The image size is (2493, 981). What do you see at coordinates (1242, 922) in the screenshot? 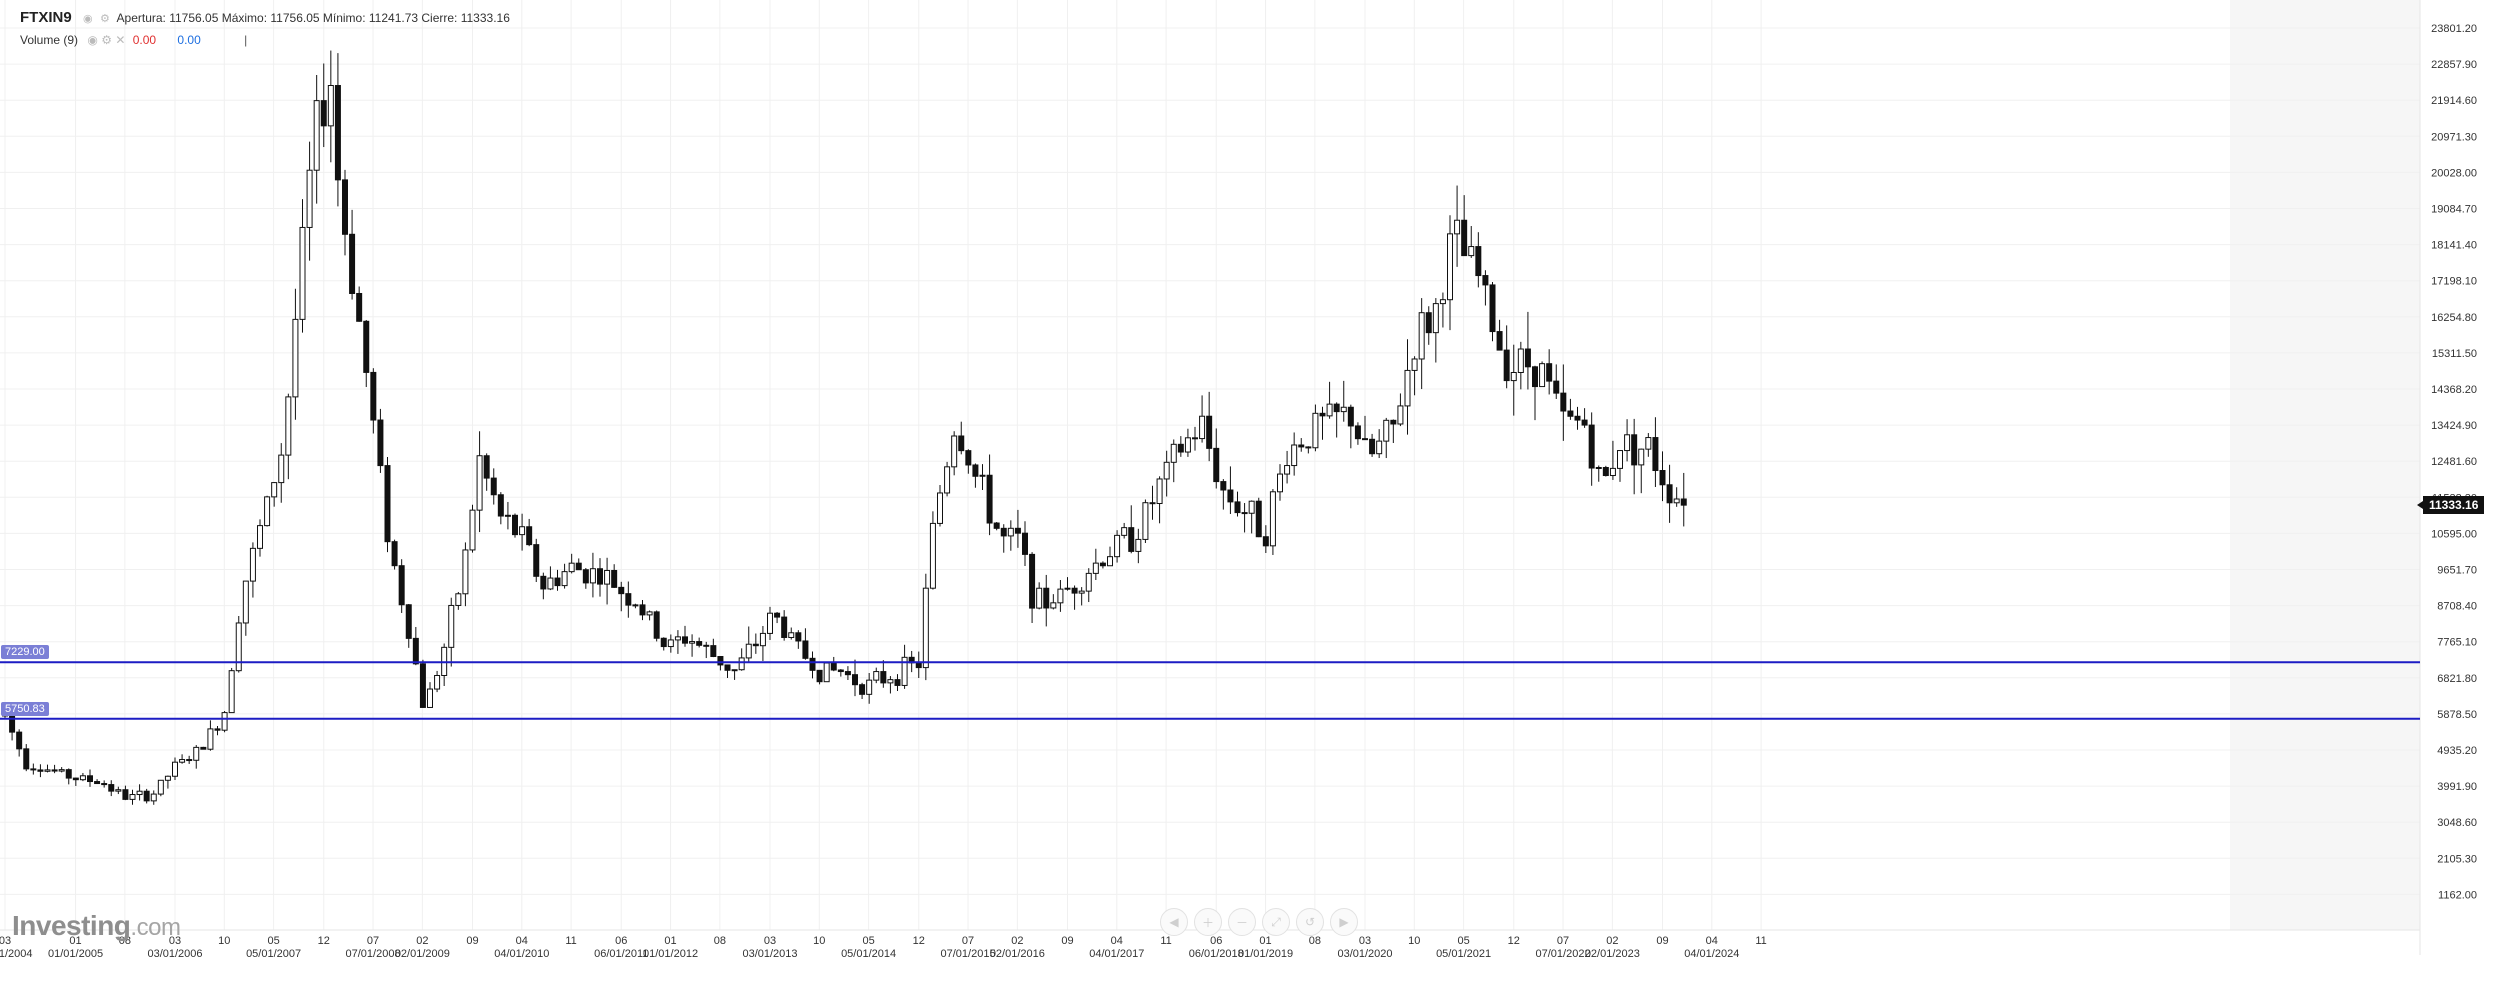
I see `zoom-out-icon: －` at bounding box center [1242, 922].